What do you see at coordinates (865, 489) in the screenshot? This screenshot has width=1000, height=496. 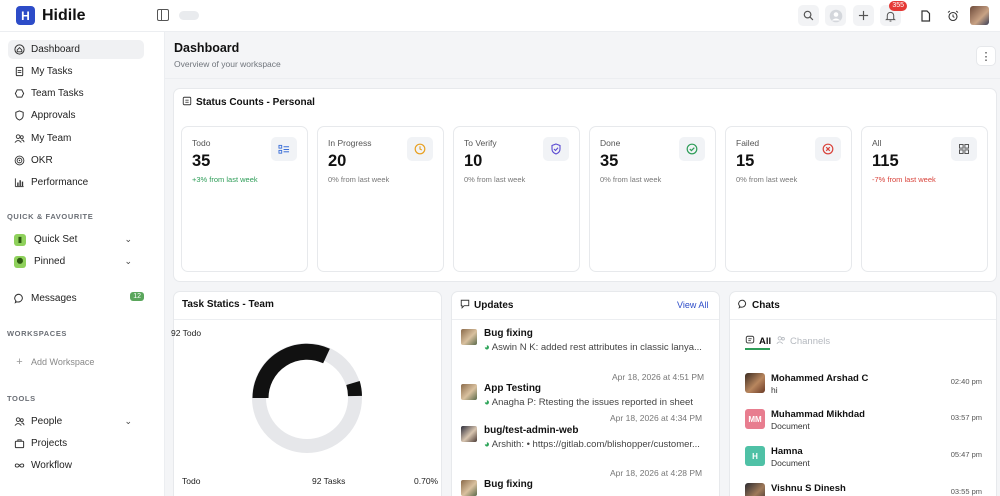 I see `chat-item: Vishnu S Dinesh 03:55 pm` at bounding box center [865, 489].